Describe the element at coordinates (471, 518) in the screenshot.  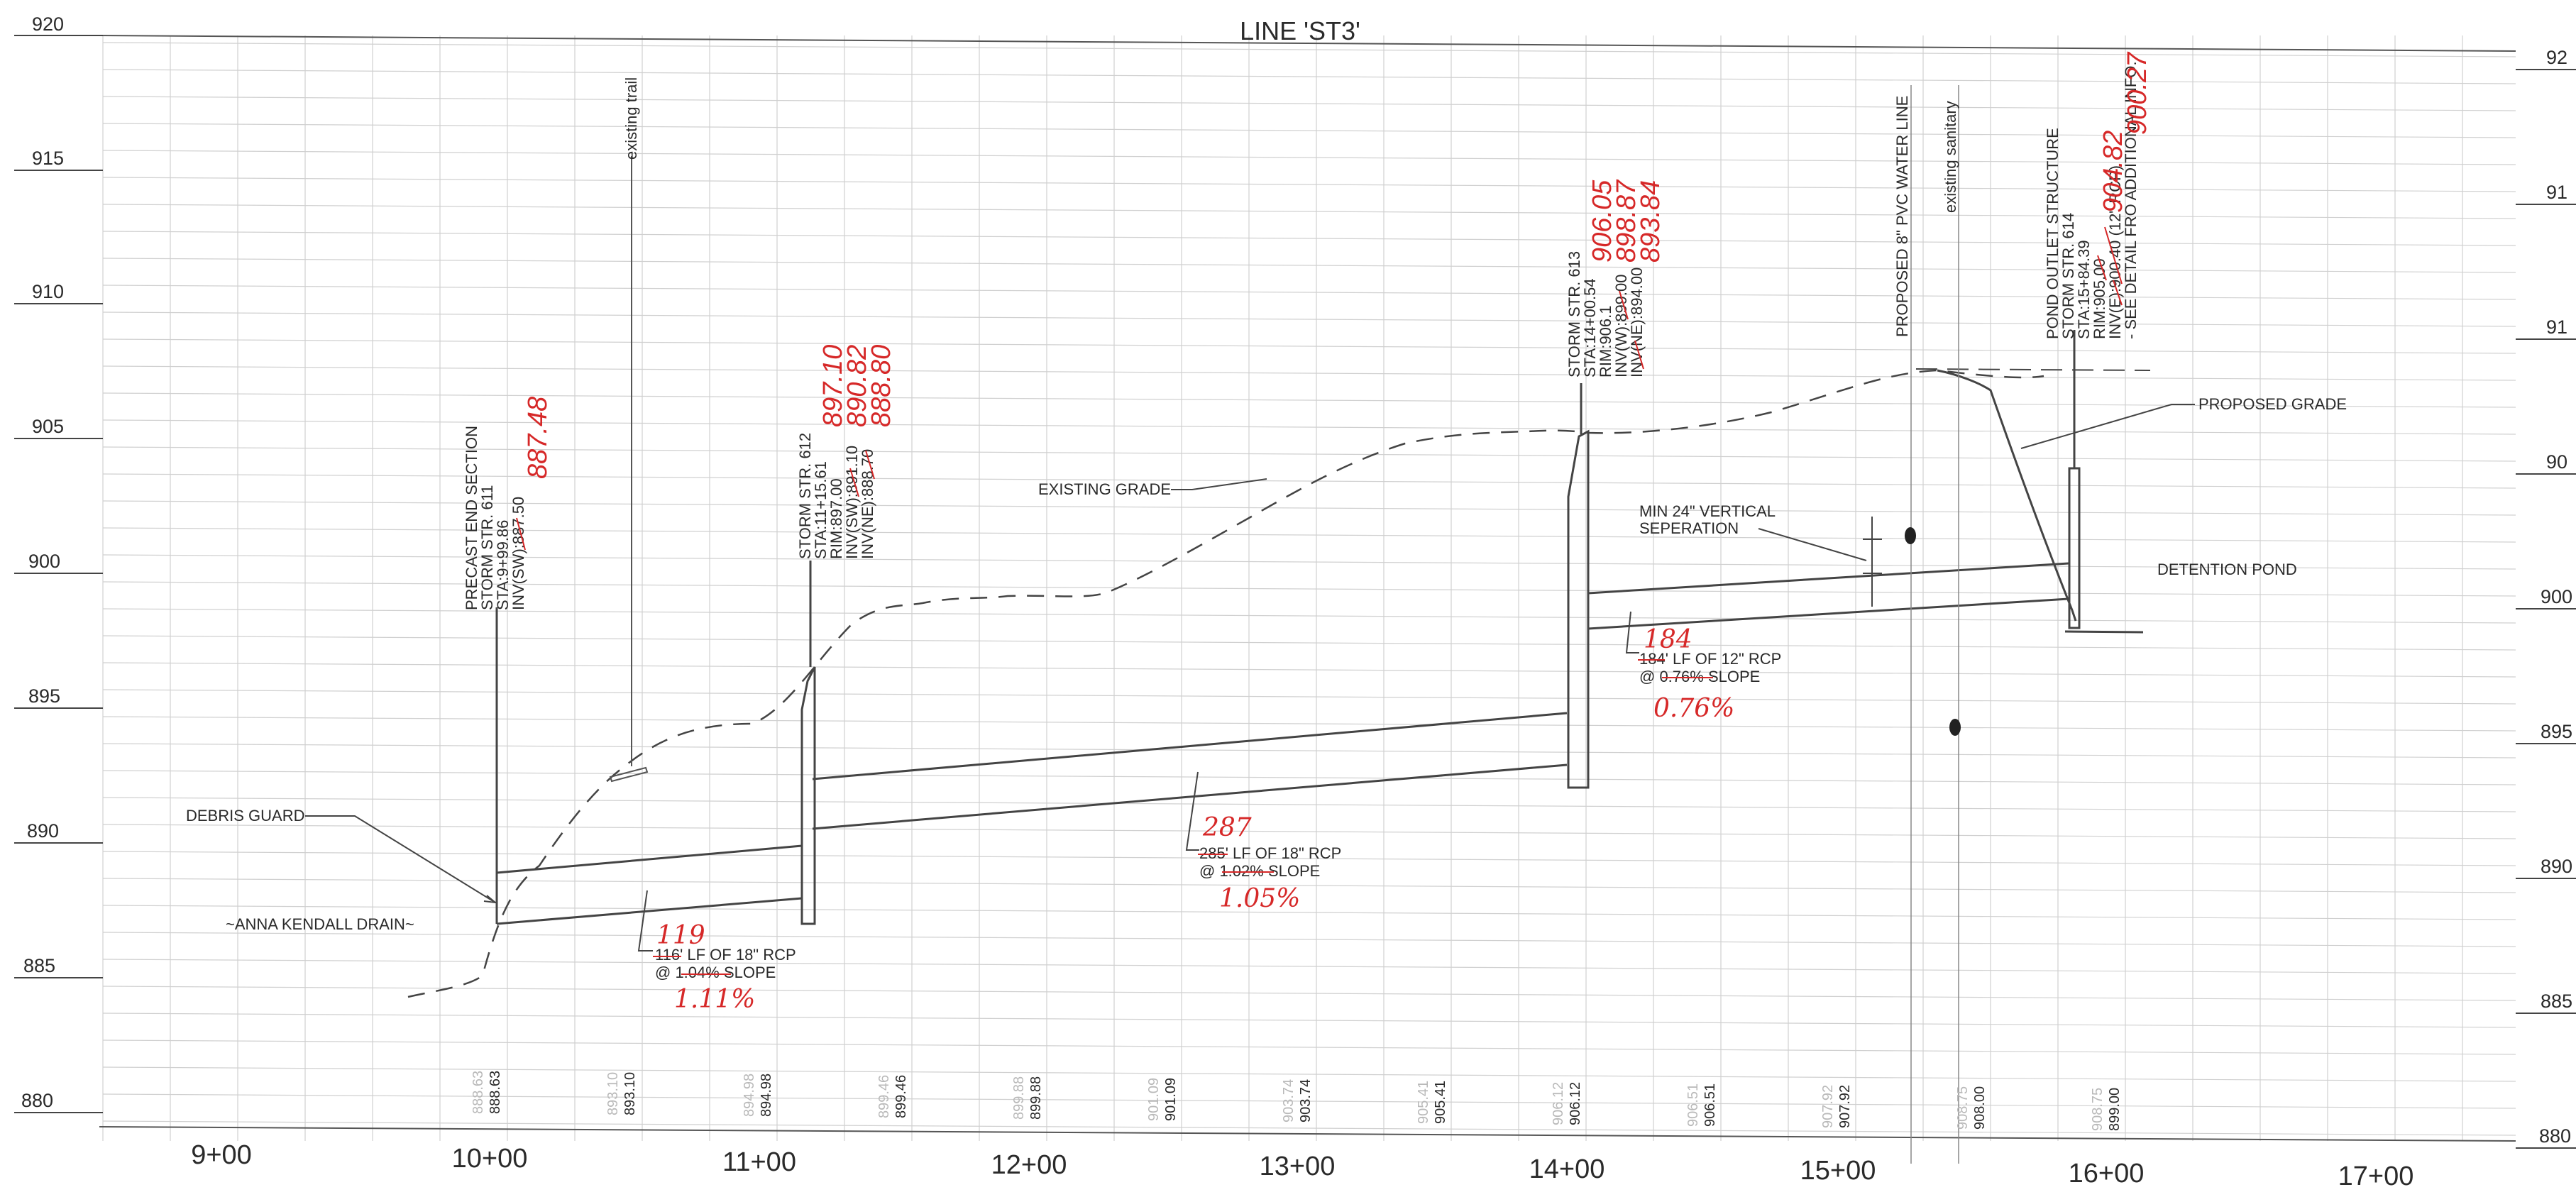
I see `str611-line: PRECAST END SECTION` at that location.